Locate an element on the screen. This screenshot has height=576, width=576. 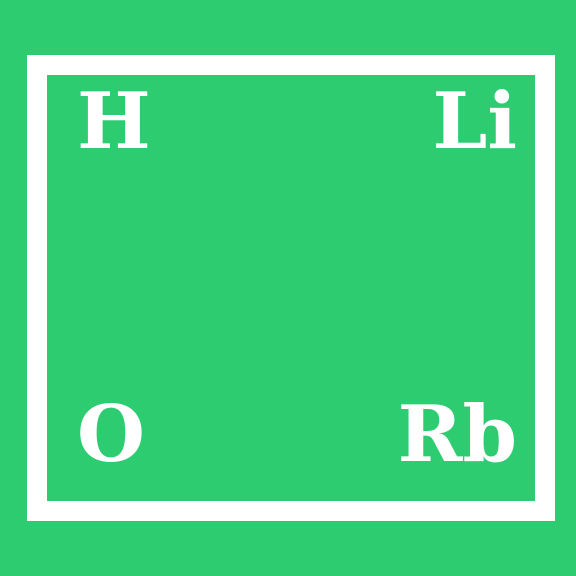
element-symbol-bottom-right: Rb is located at coordinates (457, 434).